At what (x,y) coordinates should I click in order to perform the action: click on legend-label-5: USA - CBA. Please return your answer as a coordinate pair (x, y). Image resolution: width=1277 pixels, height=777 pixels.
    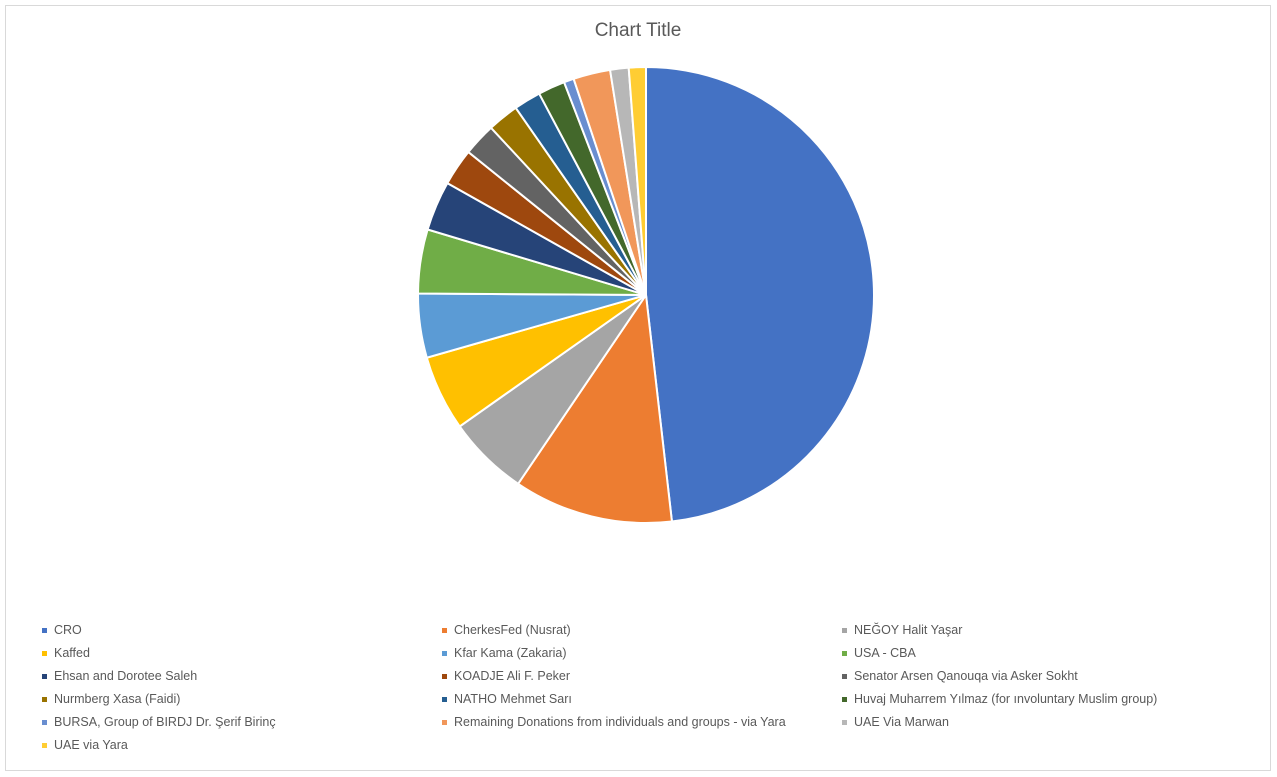
    Looking at the image, I should click on (885, 653).